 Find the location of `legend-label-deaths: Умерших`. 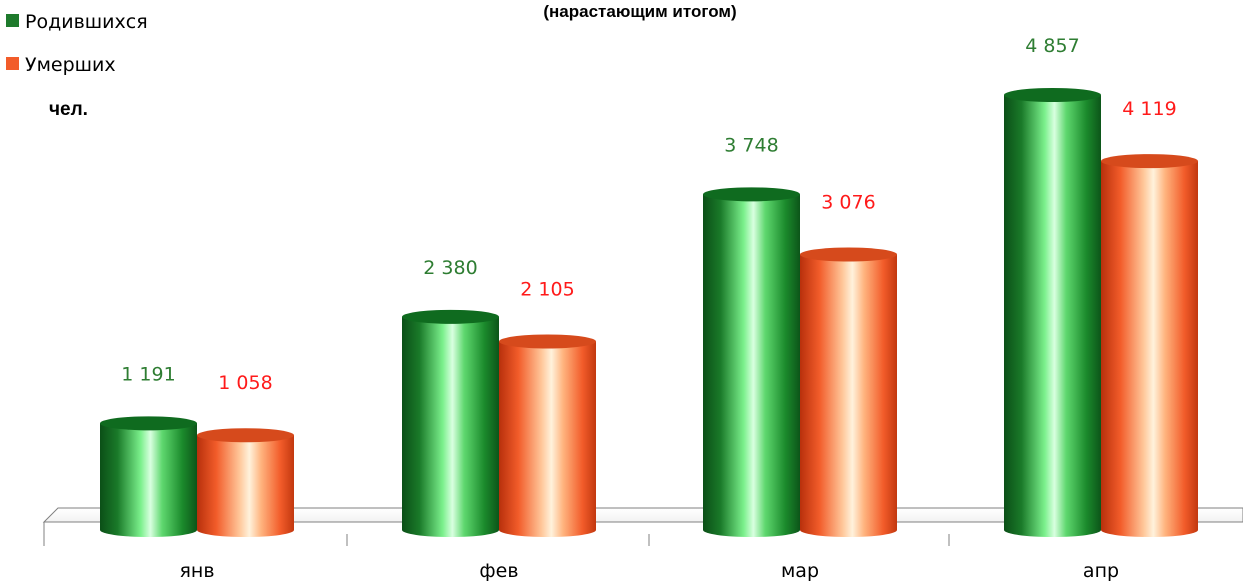

legend-label-deaths: Умерших is located at coordinates (70, 65).